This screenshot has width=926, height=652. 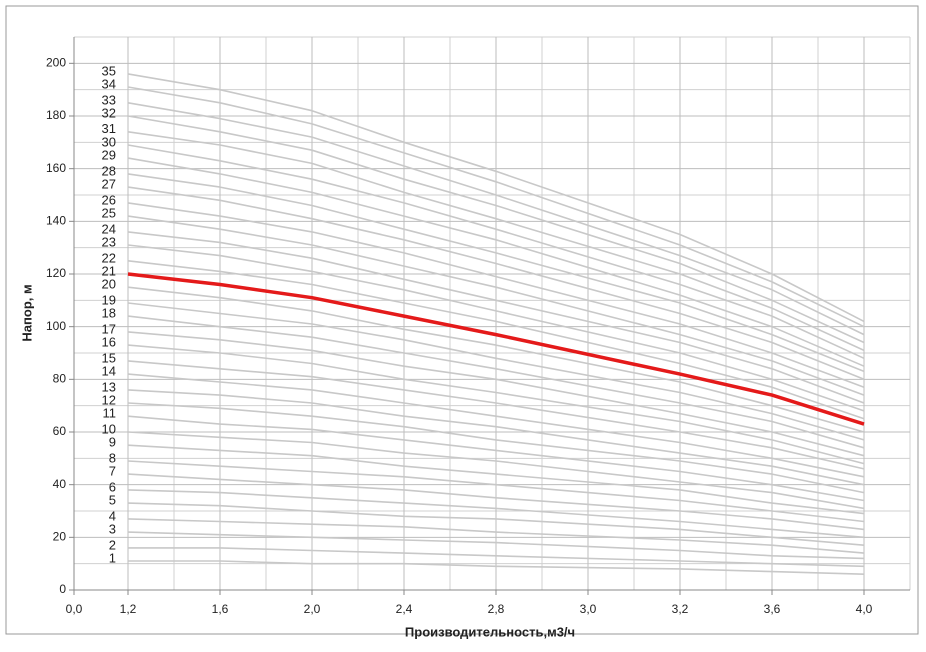 I want to click on series-label: 28, so click(x=109, y=170).